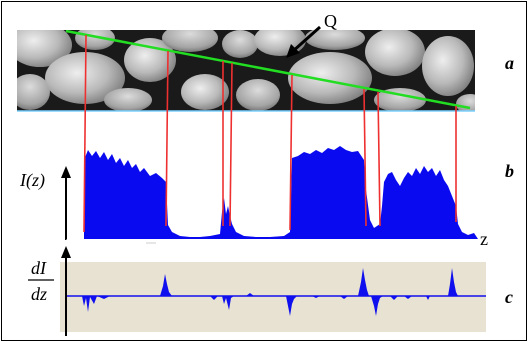  What do you see at coordinates (39, 294) in the screenshot?
I see `derivative-label-denominator: dz` at bounding box center [39, 294].